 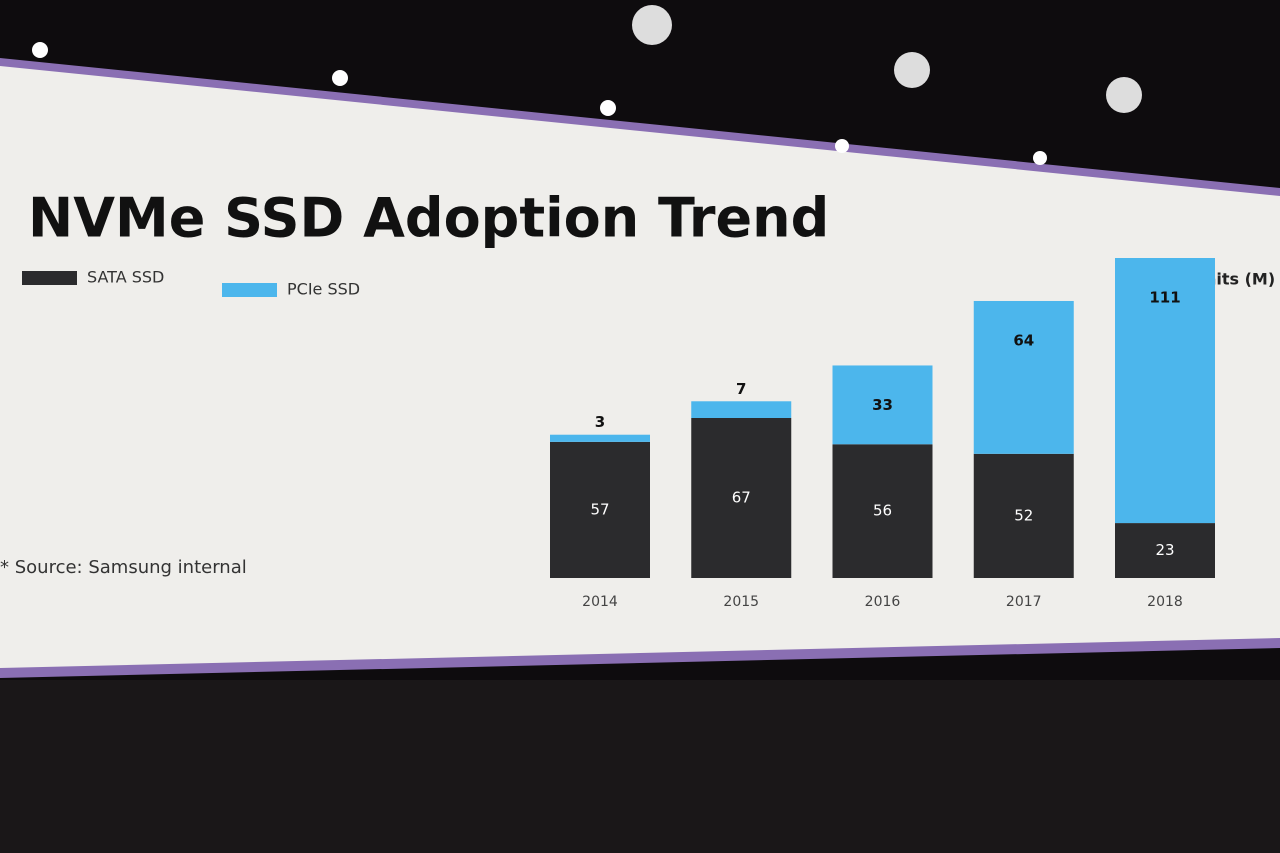 I want to click on chart-title: NVMe SSD Adoption Trend, so click(x=428, y=218).